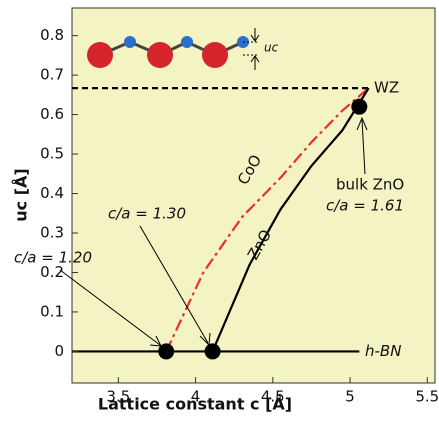 This screenshot has height=439, width=439. Describe the element at coordinates (52, 272) in the screenshot. I see `y-tick-label: 0.2` at that location.